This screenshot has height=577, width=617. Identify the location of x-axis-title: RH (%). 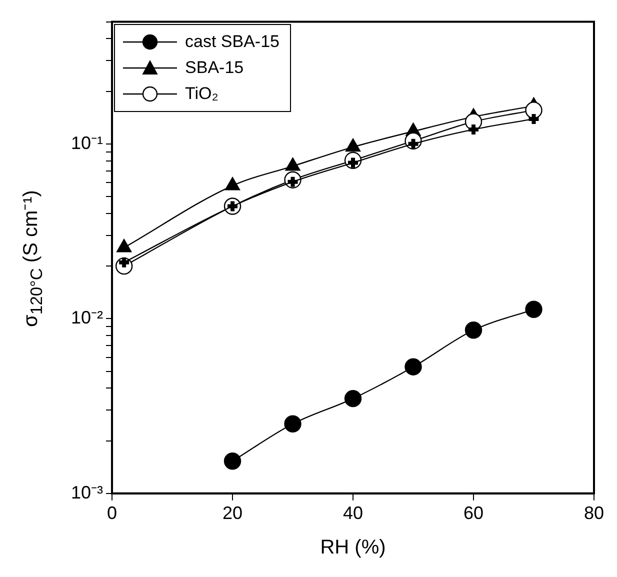
(353, 547).